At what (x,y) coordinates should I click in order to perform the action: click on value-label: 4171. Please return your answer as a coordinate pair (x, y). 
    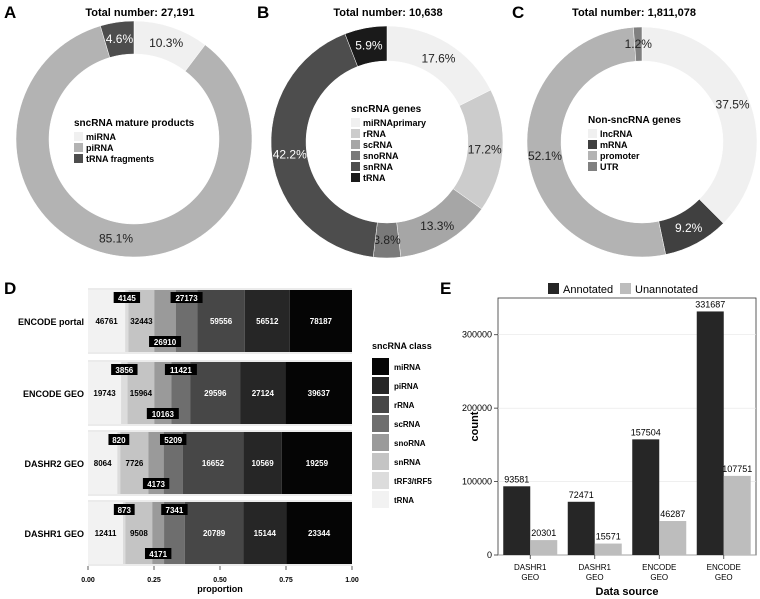
    Looking at the image, I should click on (158, 554).